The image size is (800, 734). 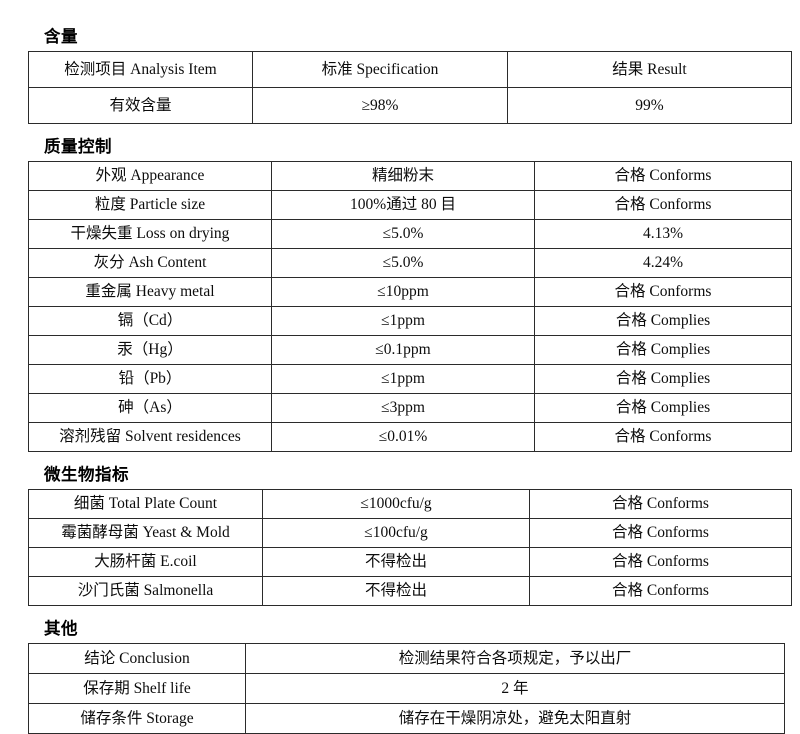 What do you see at coordinates (649, 105) in the screenshot?
I see `cell-result: 99%` at bounding box center [649, 105].